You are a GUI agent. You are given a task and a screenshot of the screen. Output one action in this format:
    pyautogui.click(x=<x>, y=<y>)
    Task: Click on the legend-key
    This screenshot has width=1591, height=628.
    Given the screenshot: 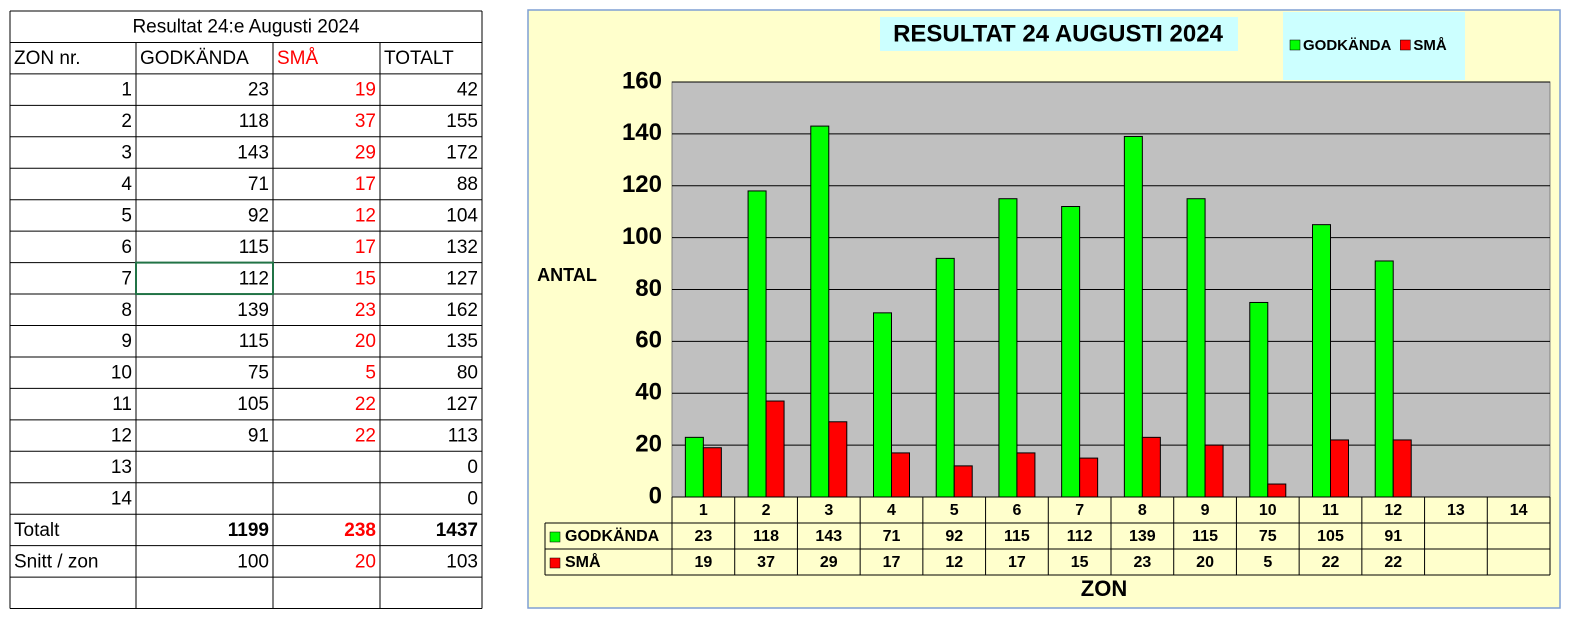 What is the action you would take?
    pyautogui.click(x=1295, y=45)
    